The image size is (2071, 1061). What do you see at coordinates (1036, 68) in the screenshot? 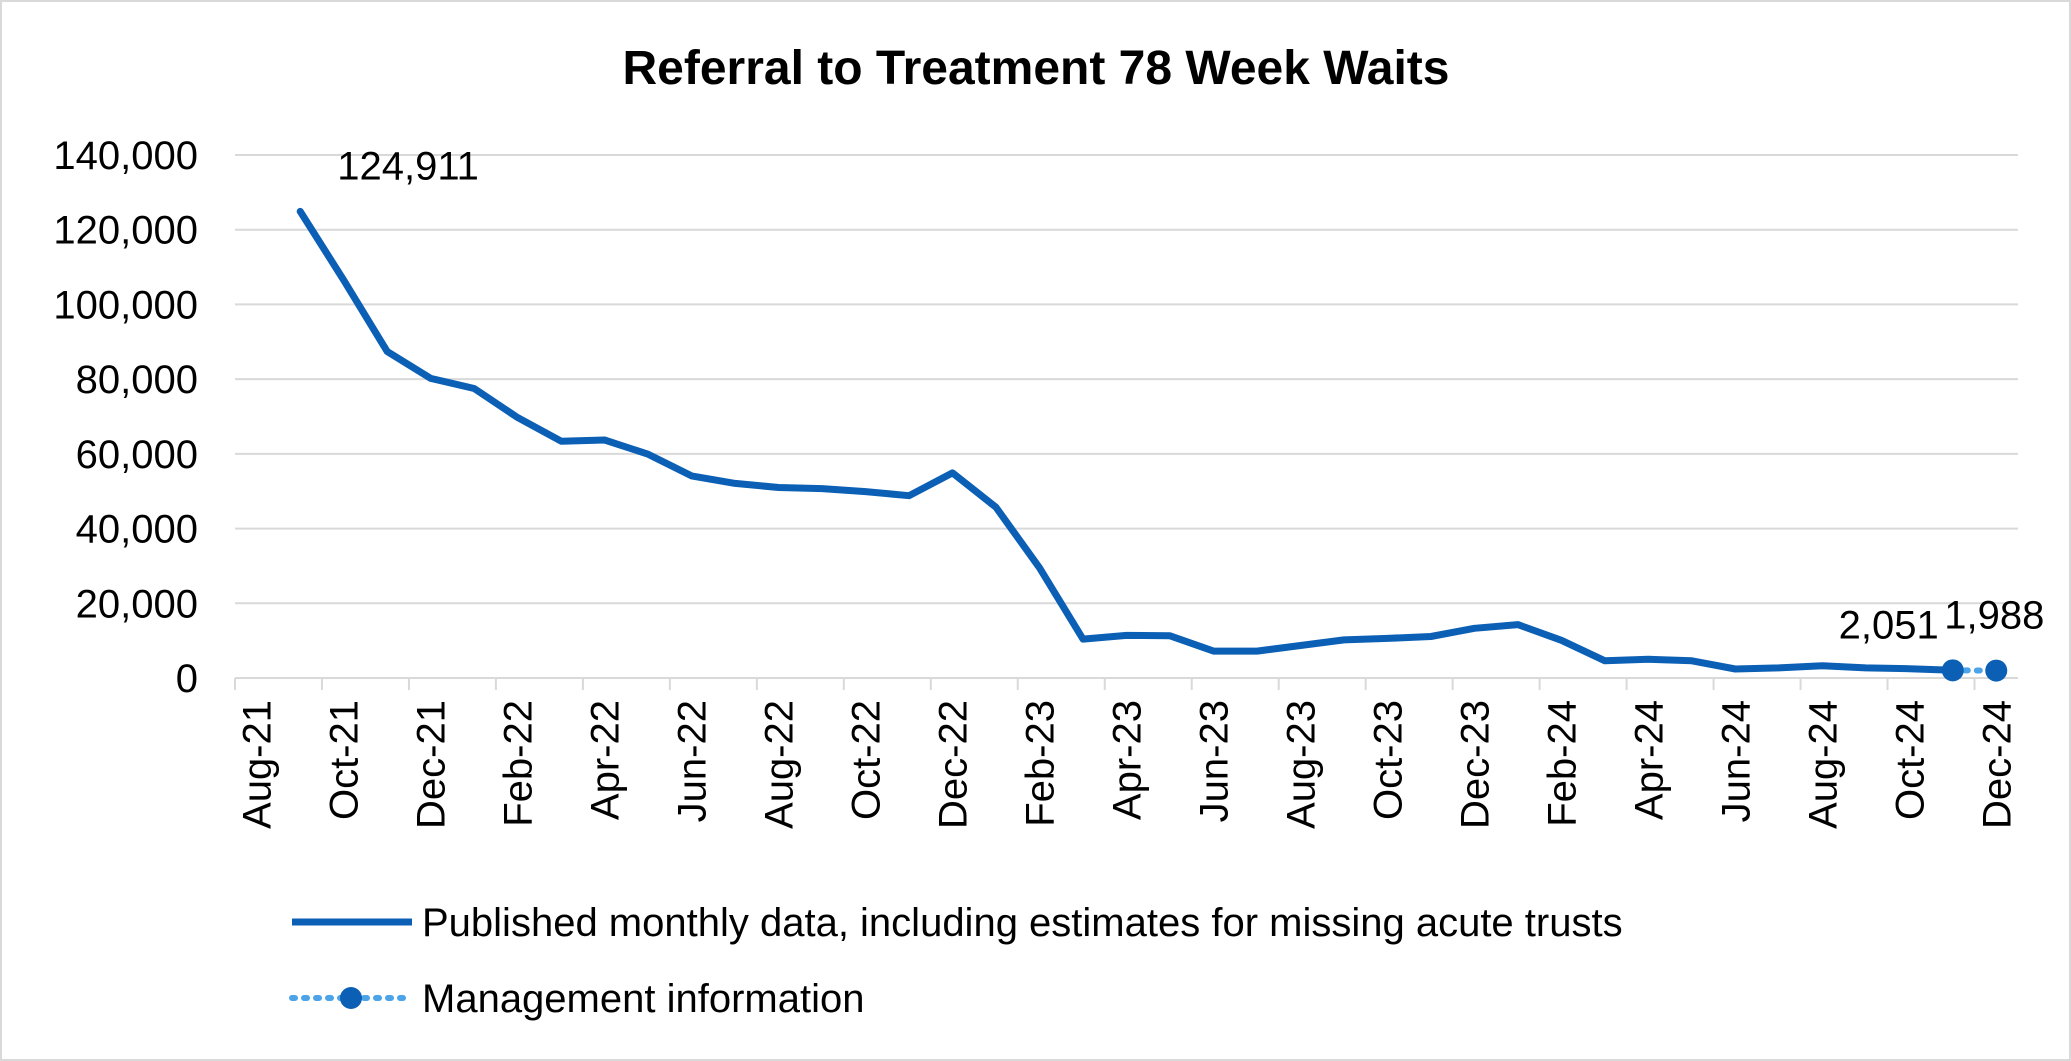
I see `chart-title: Referral to Treatment 78 Week Waits` at bounding box center [1036, 68].